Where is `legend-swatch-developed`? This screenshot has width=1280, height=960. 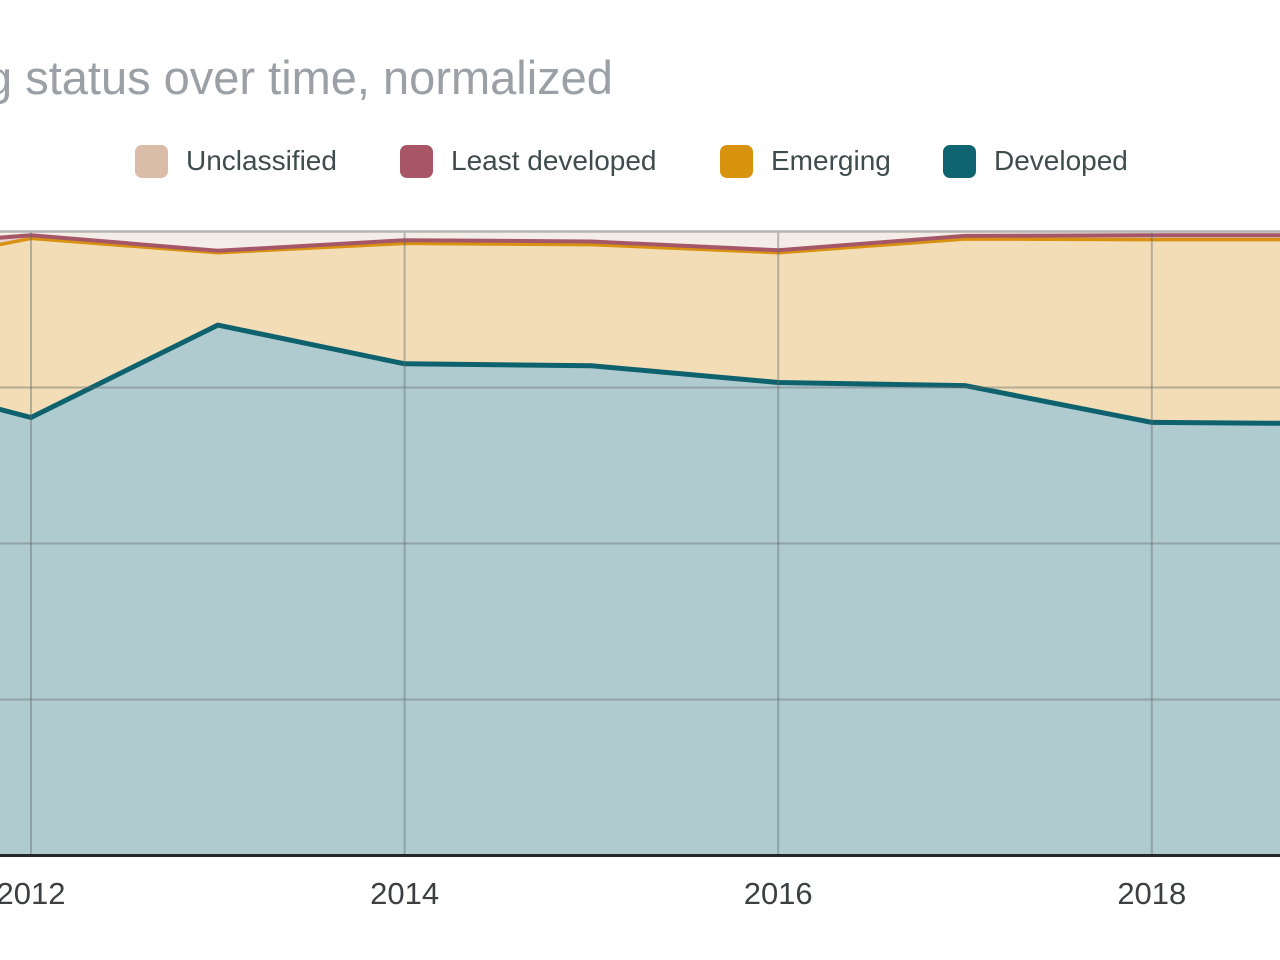 legend-swatch-developed is located at coordinates (959, 161).